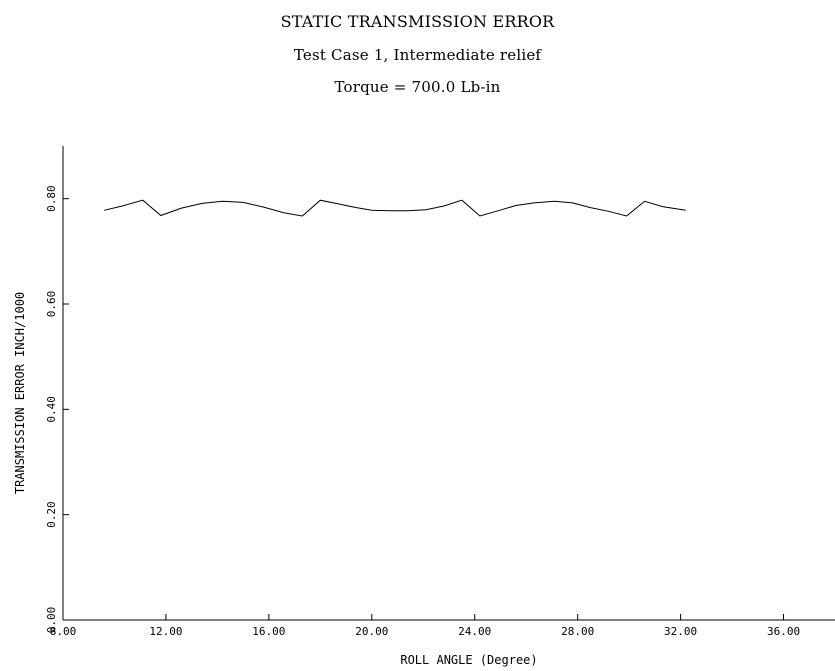 This screenshot has width=835, height=671. What do you see at coordinates (468, 660) in the screenshot?
I see `x-axis-label: ROLL ANGLE (Degree)` at bounding box center [468, 660].